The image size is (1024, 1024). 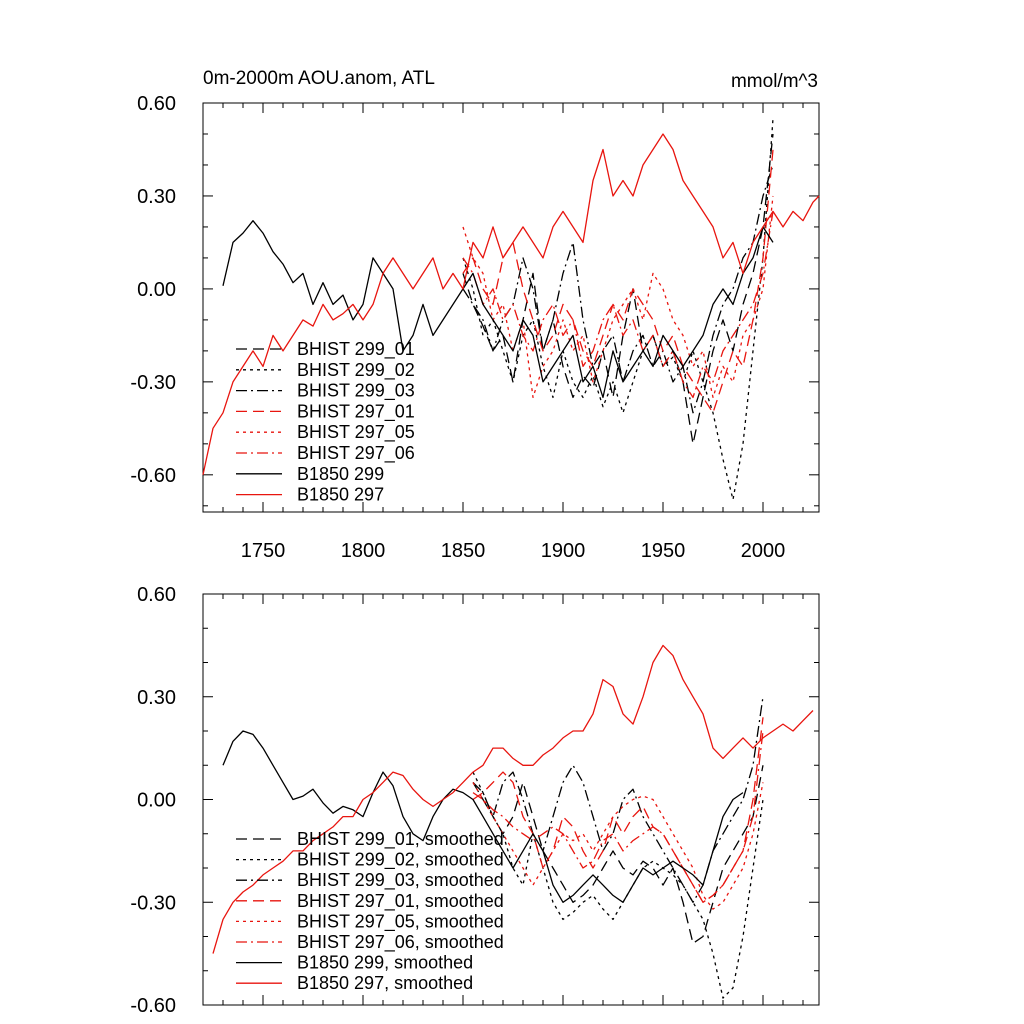 I want to click on x-tick-label: 2000, so click(x=763, y=551).